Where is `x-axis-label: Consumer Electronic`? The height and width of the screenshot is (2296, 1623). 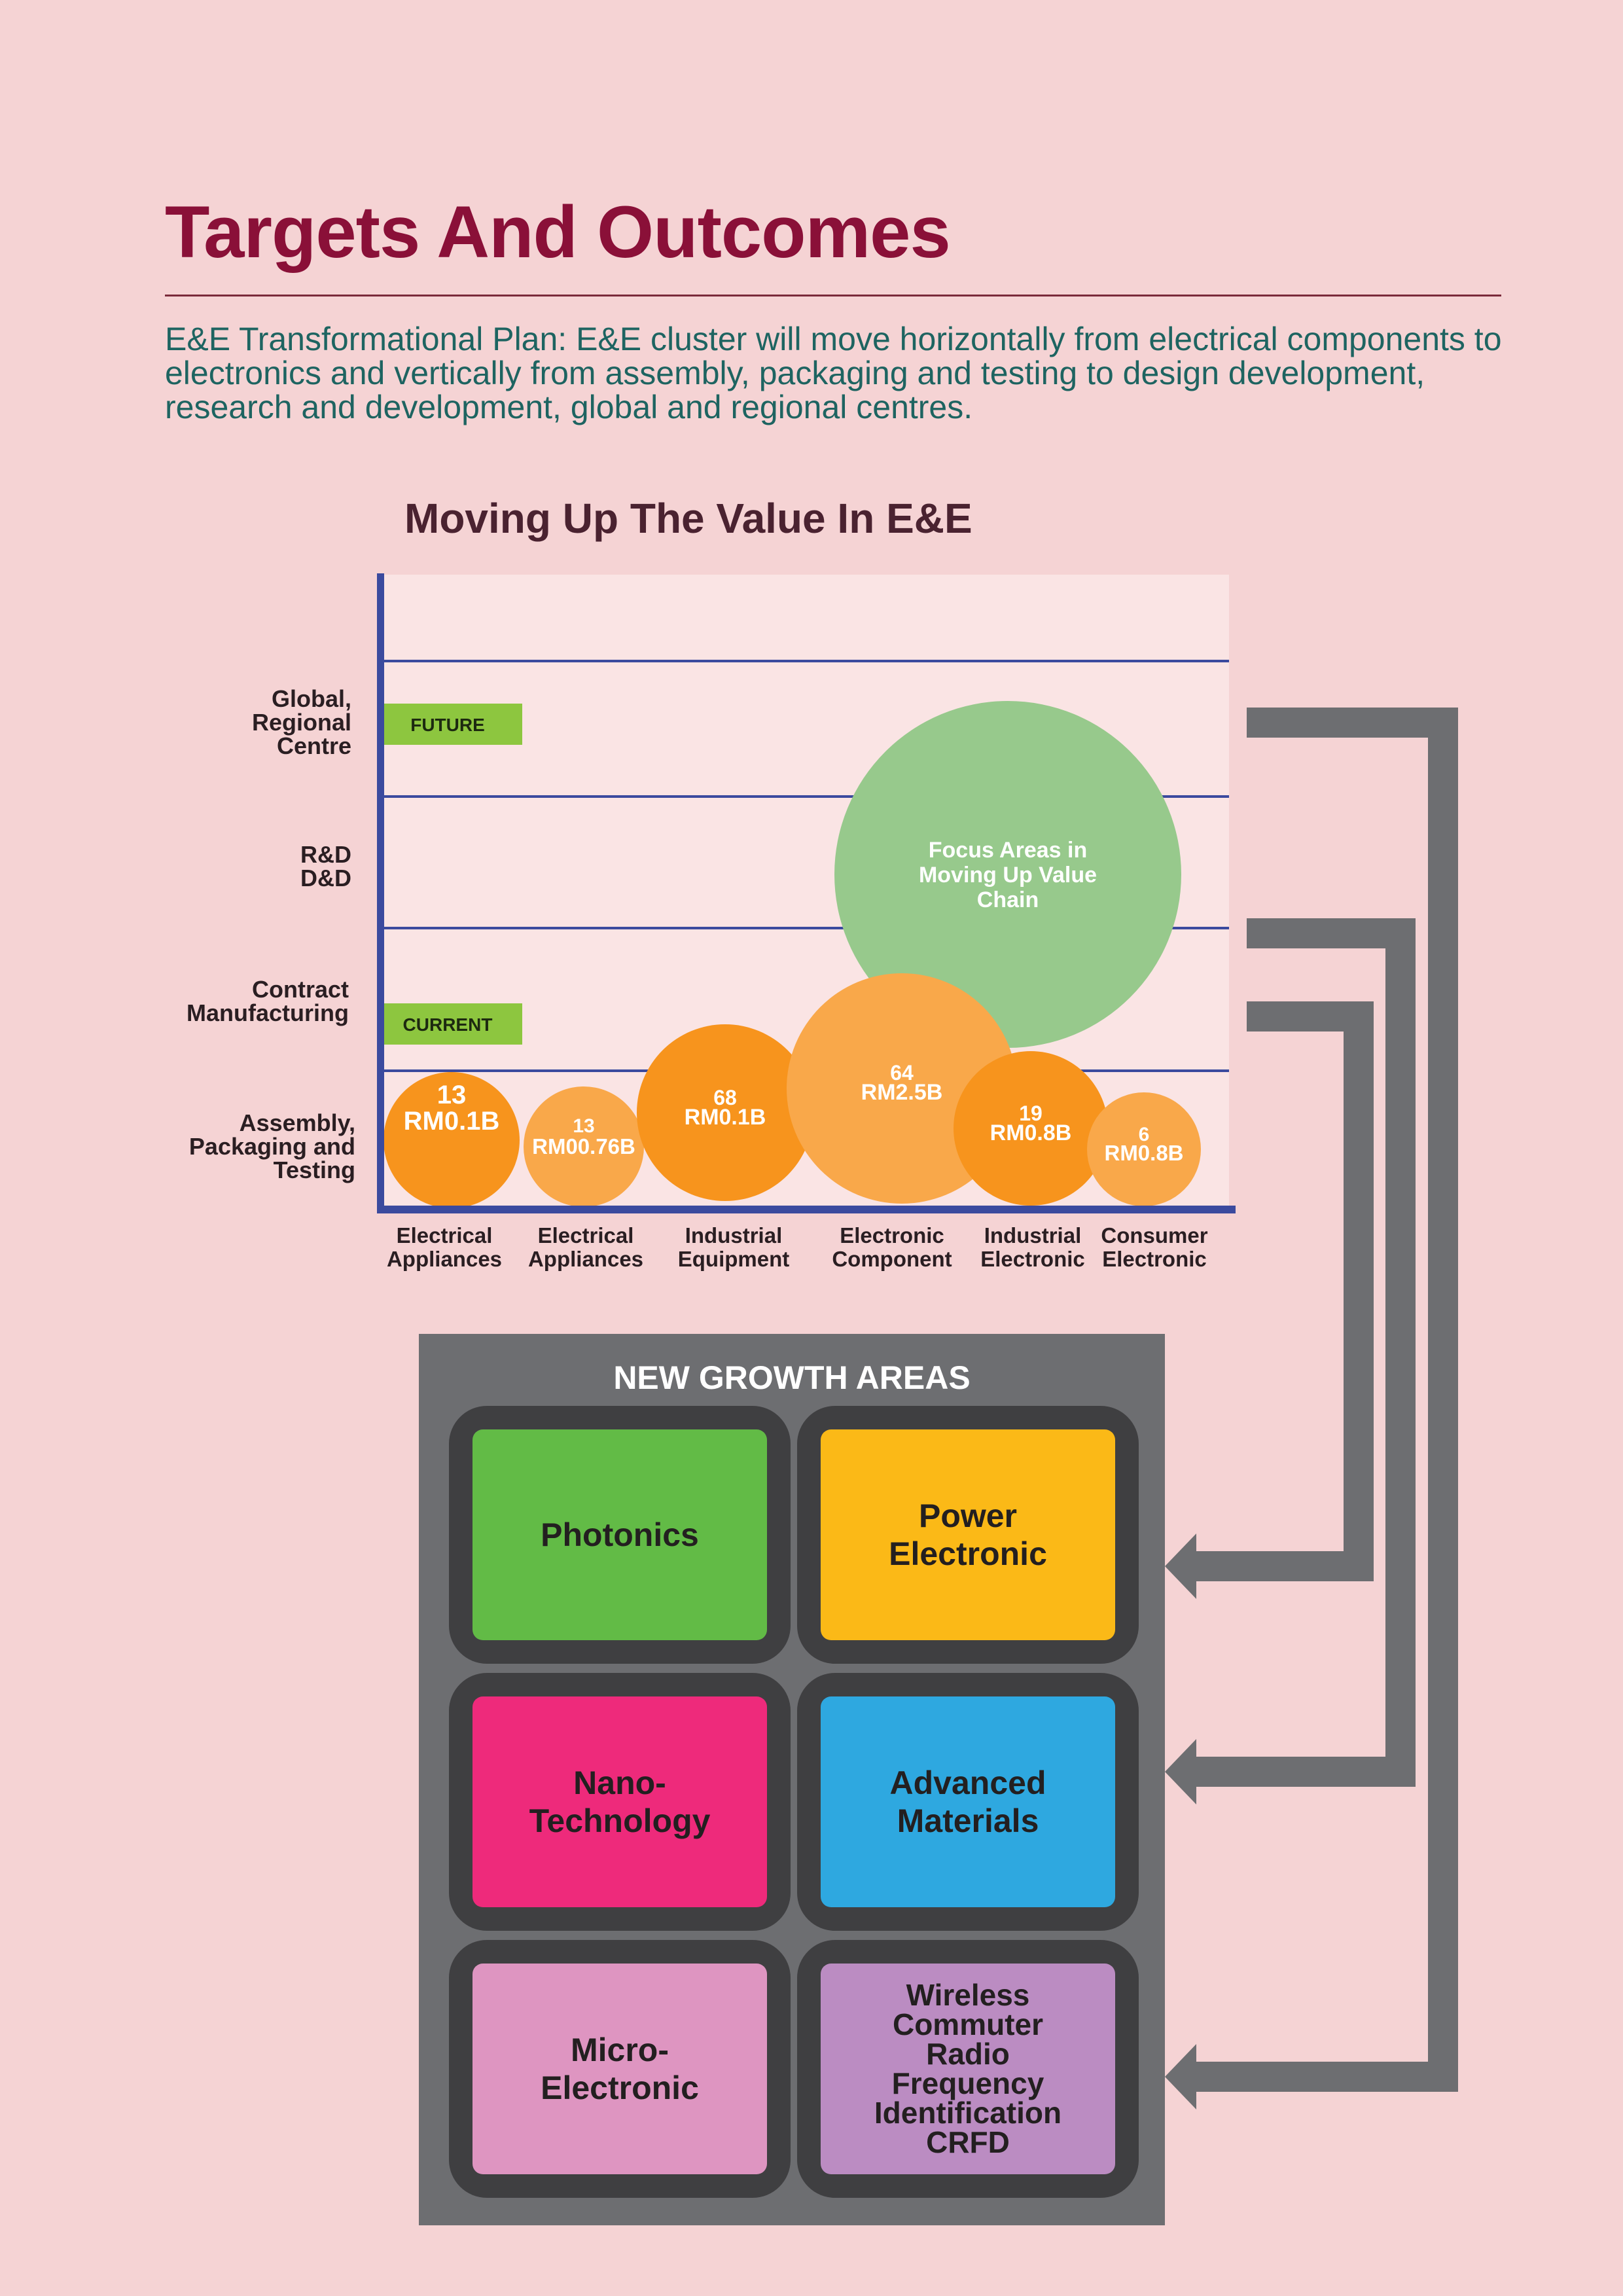
x-axis-label: Consumer Electronic is located at coordinates (1154, 1247).